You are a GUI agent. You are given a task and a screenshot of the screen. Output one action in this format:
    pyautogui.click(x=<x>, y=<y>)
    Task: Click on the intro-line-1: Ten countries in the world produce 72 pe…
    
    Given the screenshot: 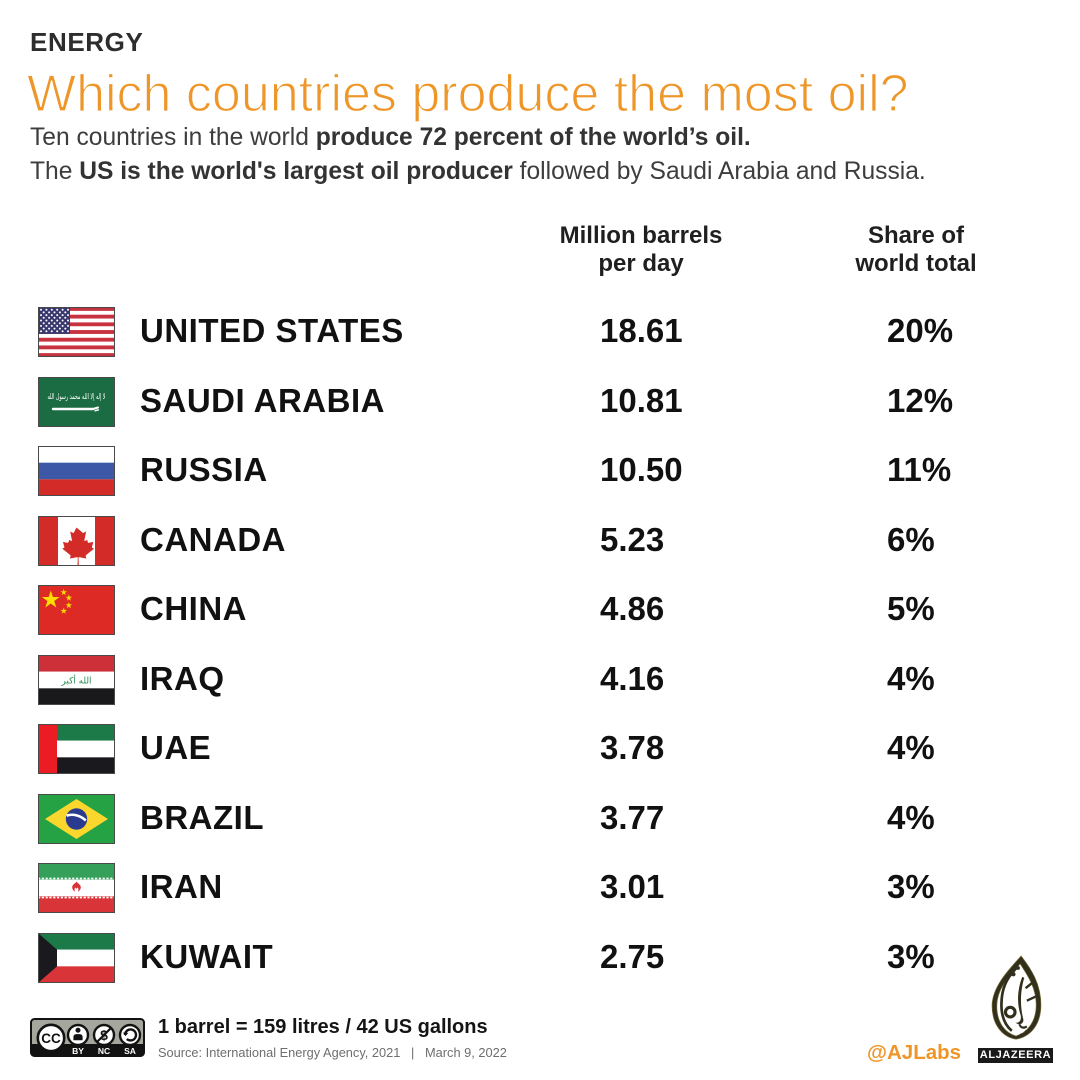 What is the action you would take?
    pyautogui.click(x=390, y=137)
    